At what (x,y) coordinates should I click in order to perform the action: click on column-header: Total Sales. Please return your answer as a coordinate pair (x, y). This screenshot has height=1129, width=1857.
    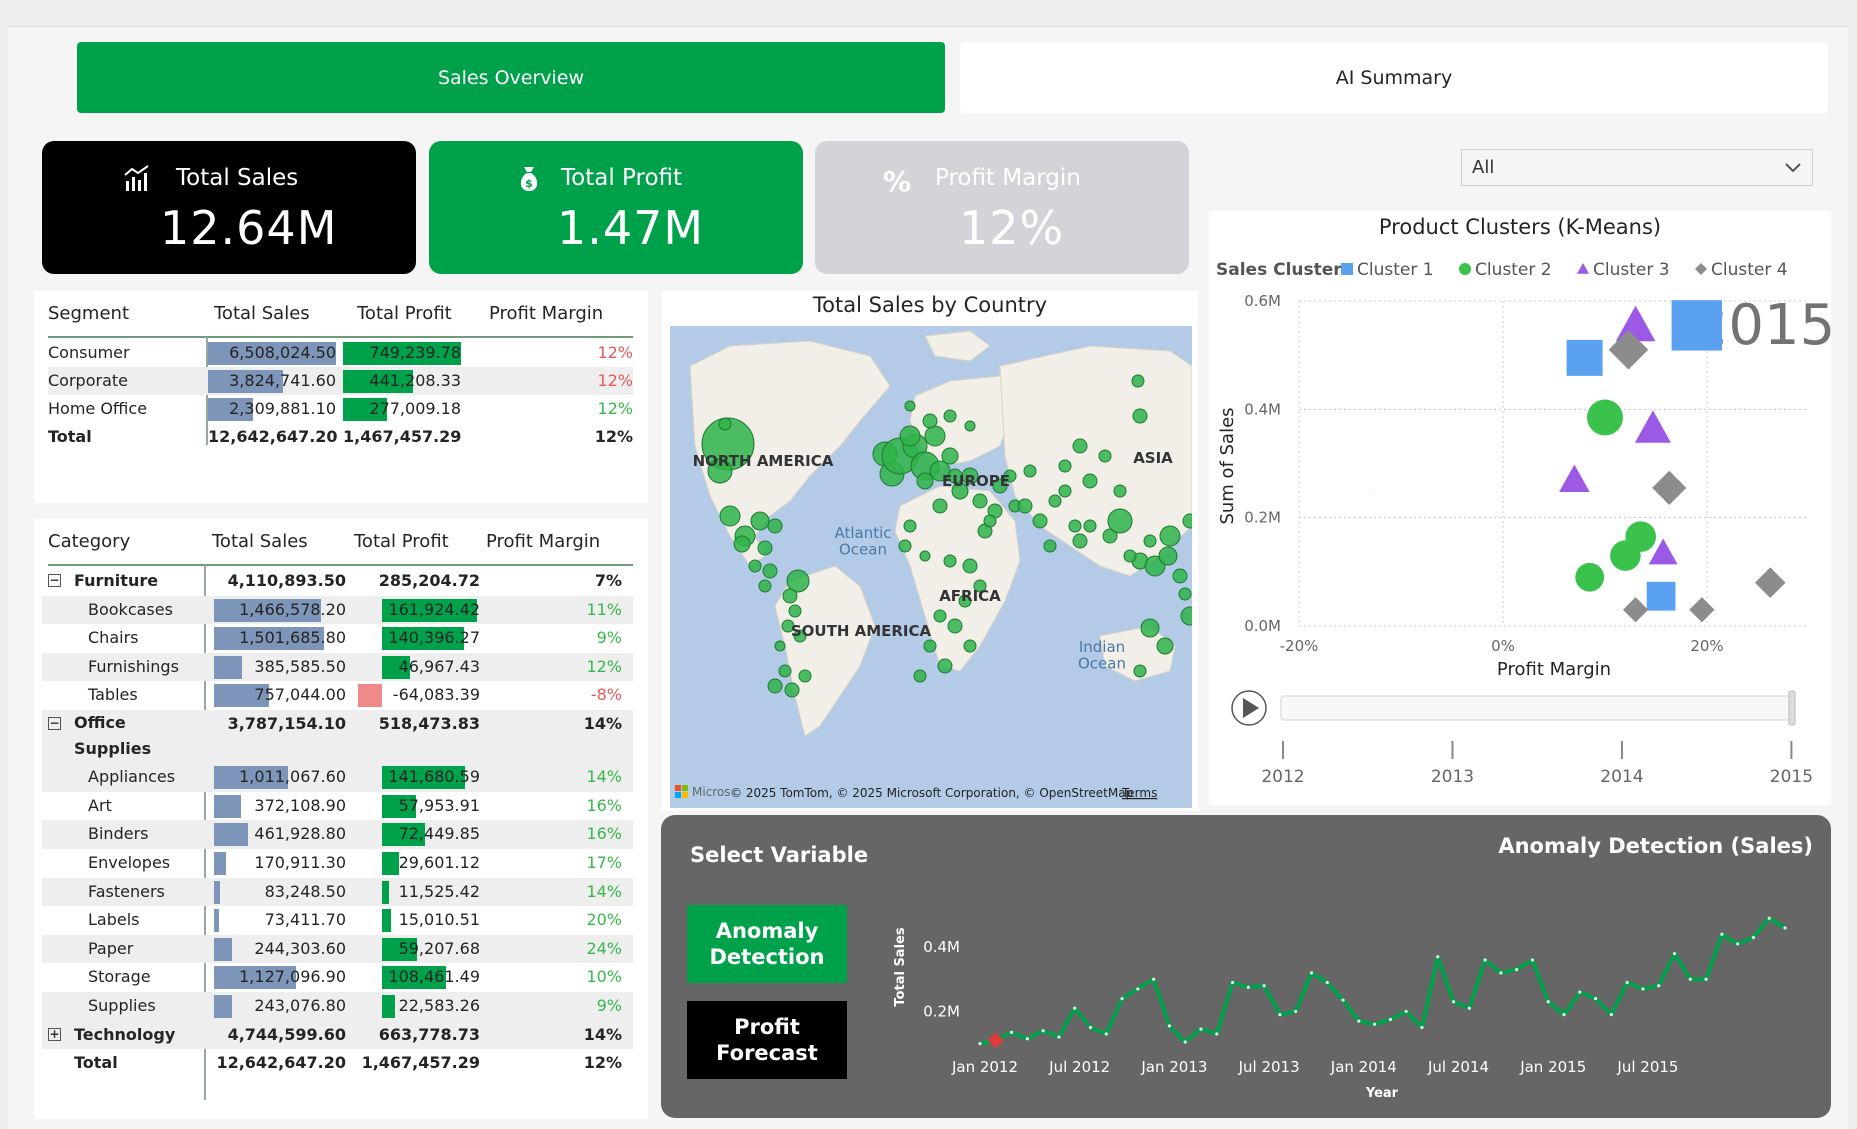
    Looking at the image, I should click on (262, 313).